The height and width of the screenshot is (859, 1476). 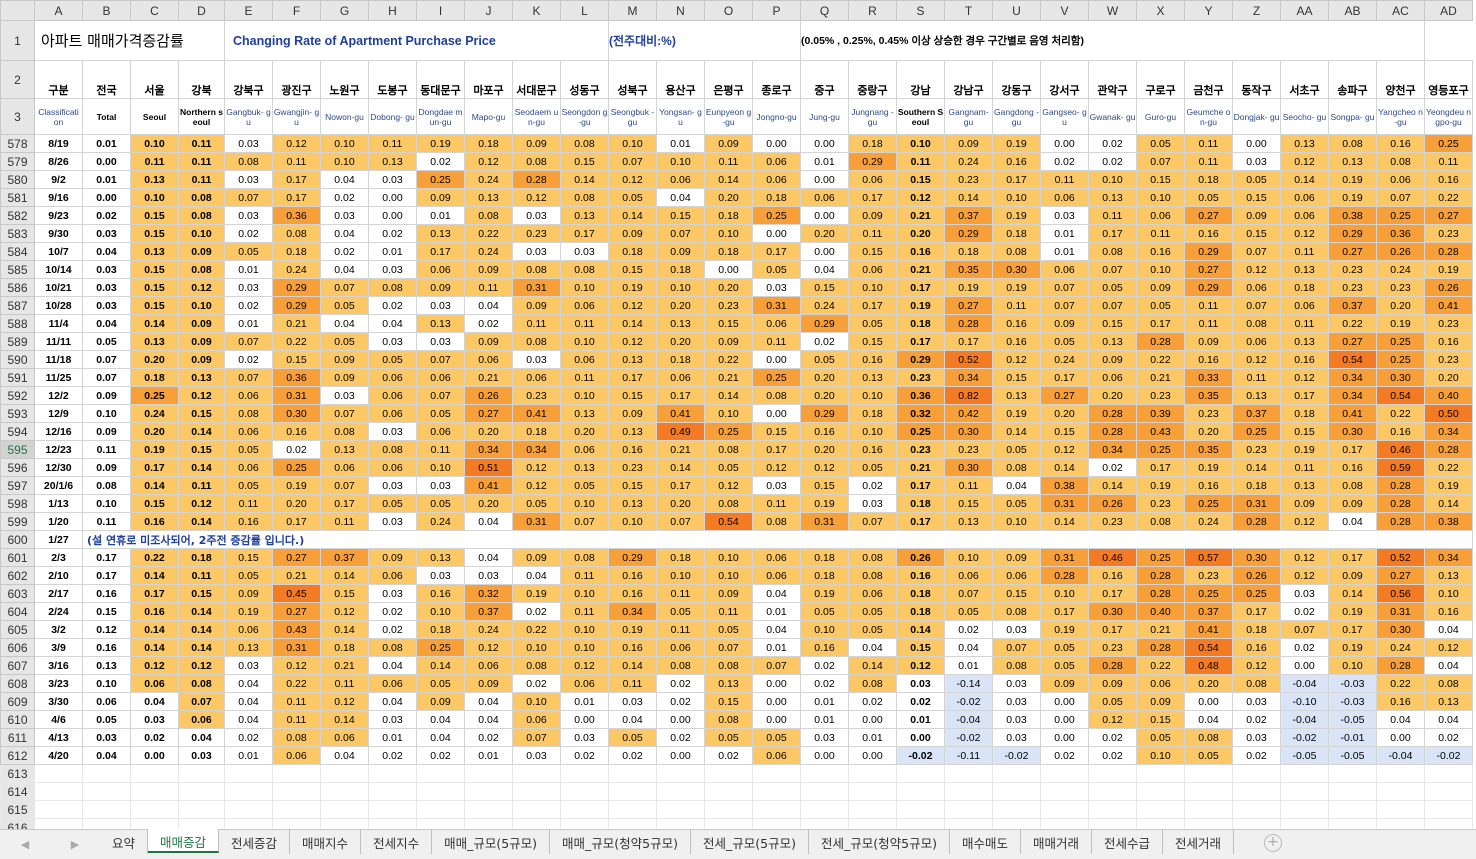 I want to click on date-cell: 10/7, so click(x=58, y=251).